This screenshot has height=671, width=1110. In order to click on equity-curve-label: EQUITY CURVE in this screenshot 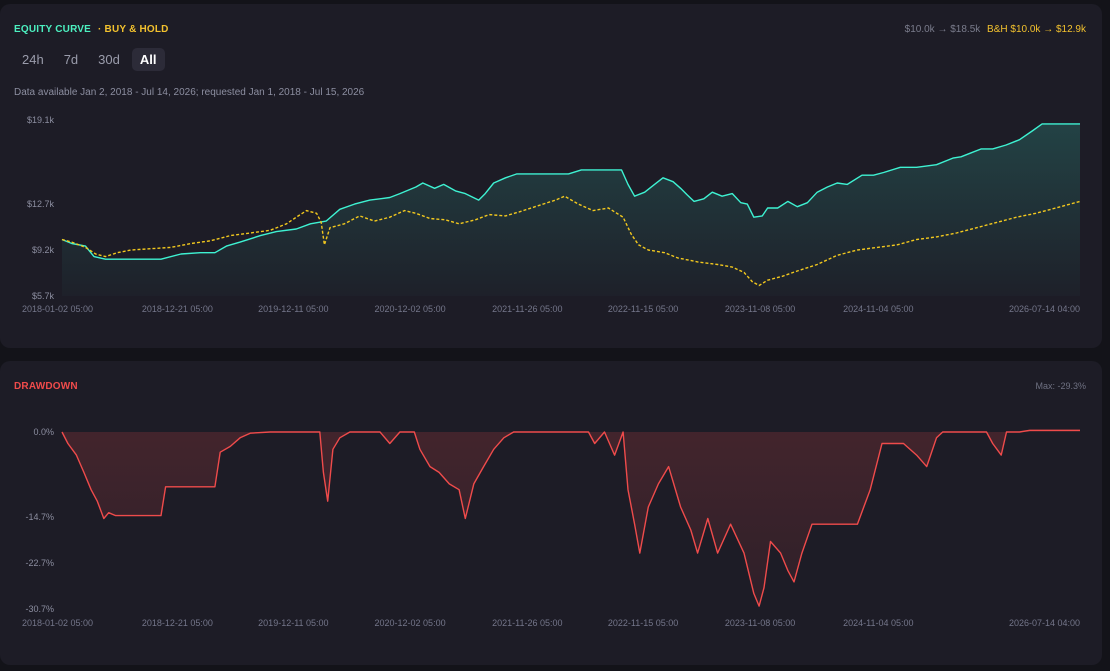, I will do `click(53, 29)`.